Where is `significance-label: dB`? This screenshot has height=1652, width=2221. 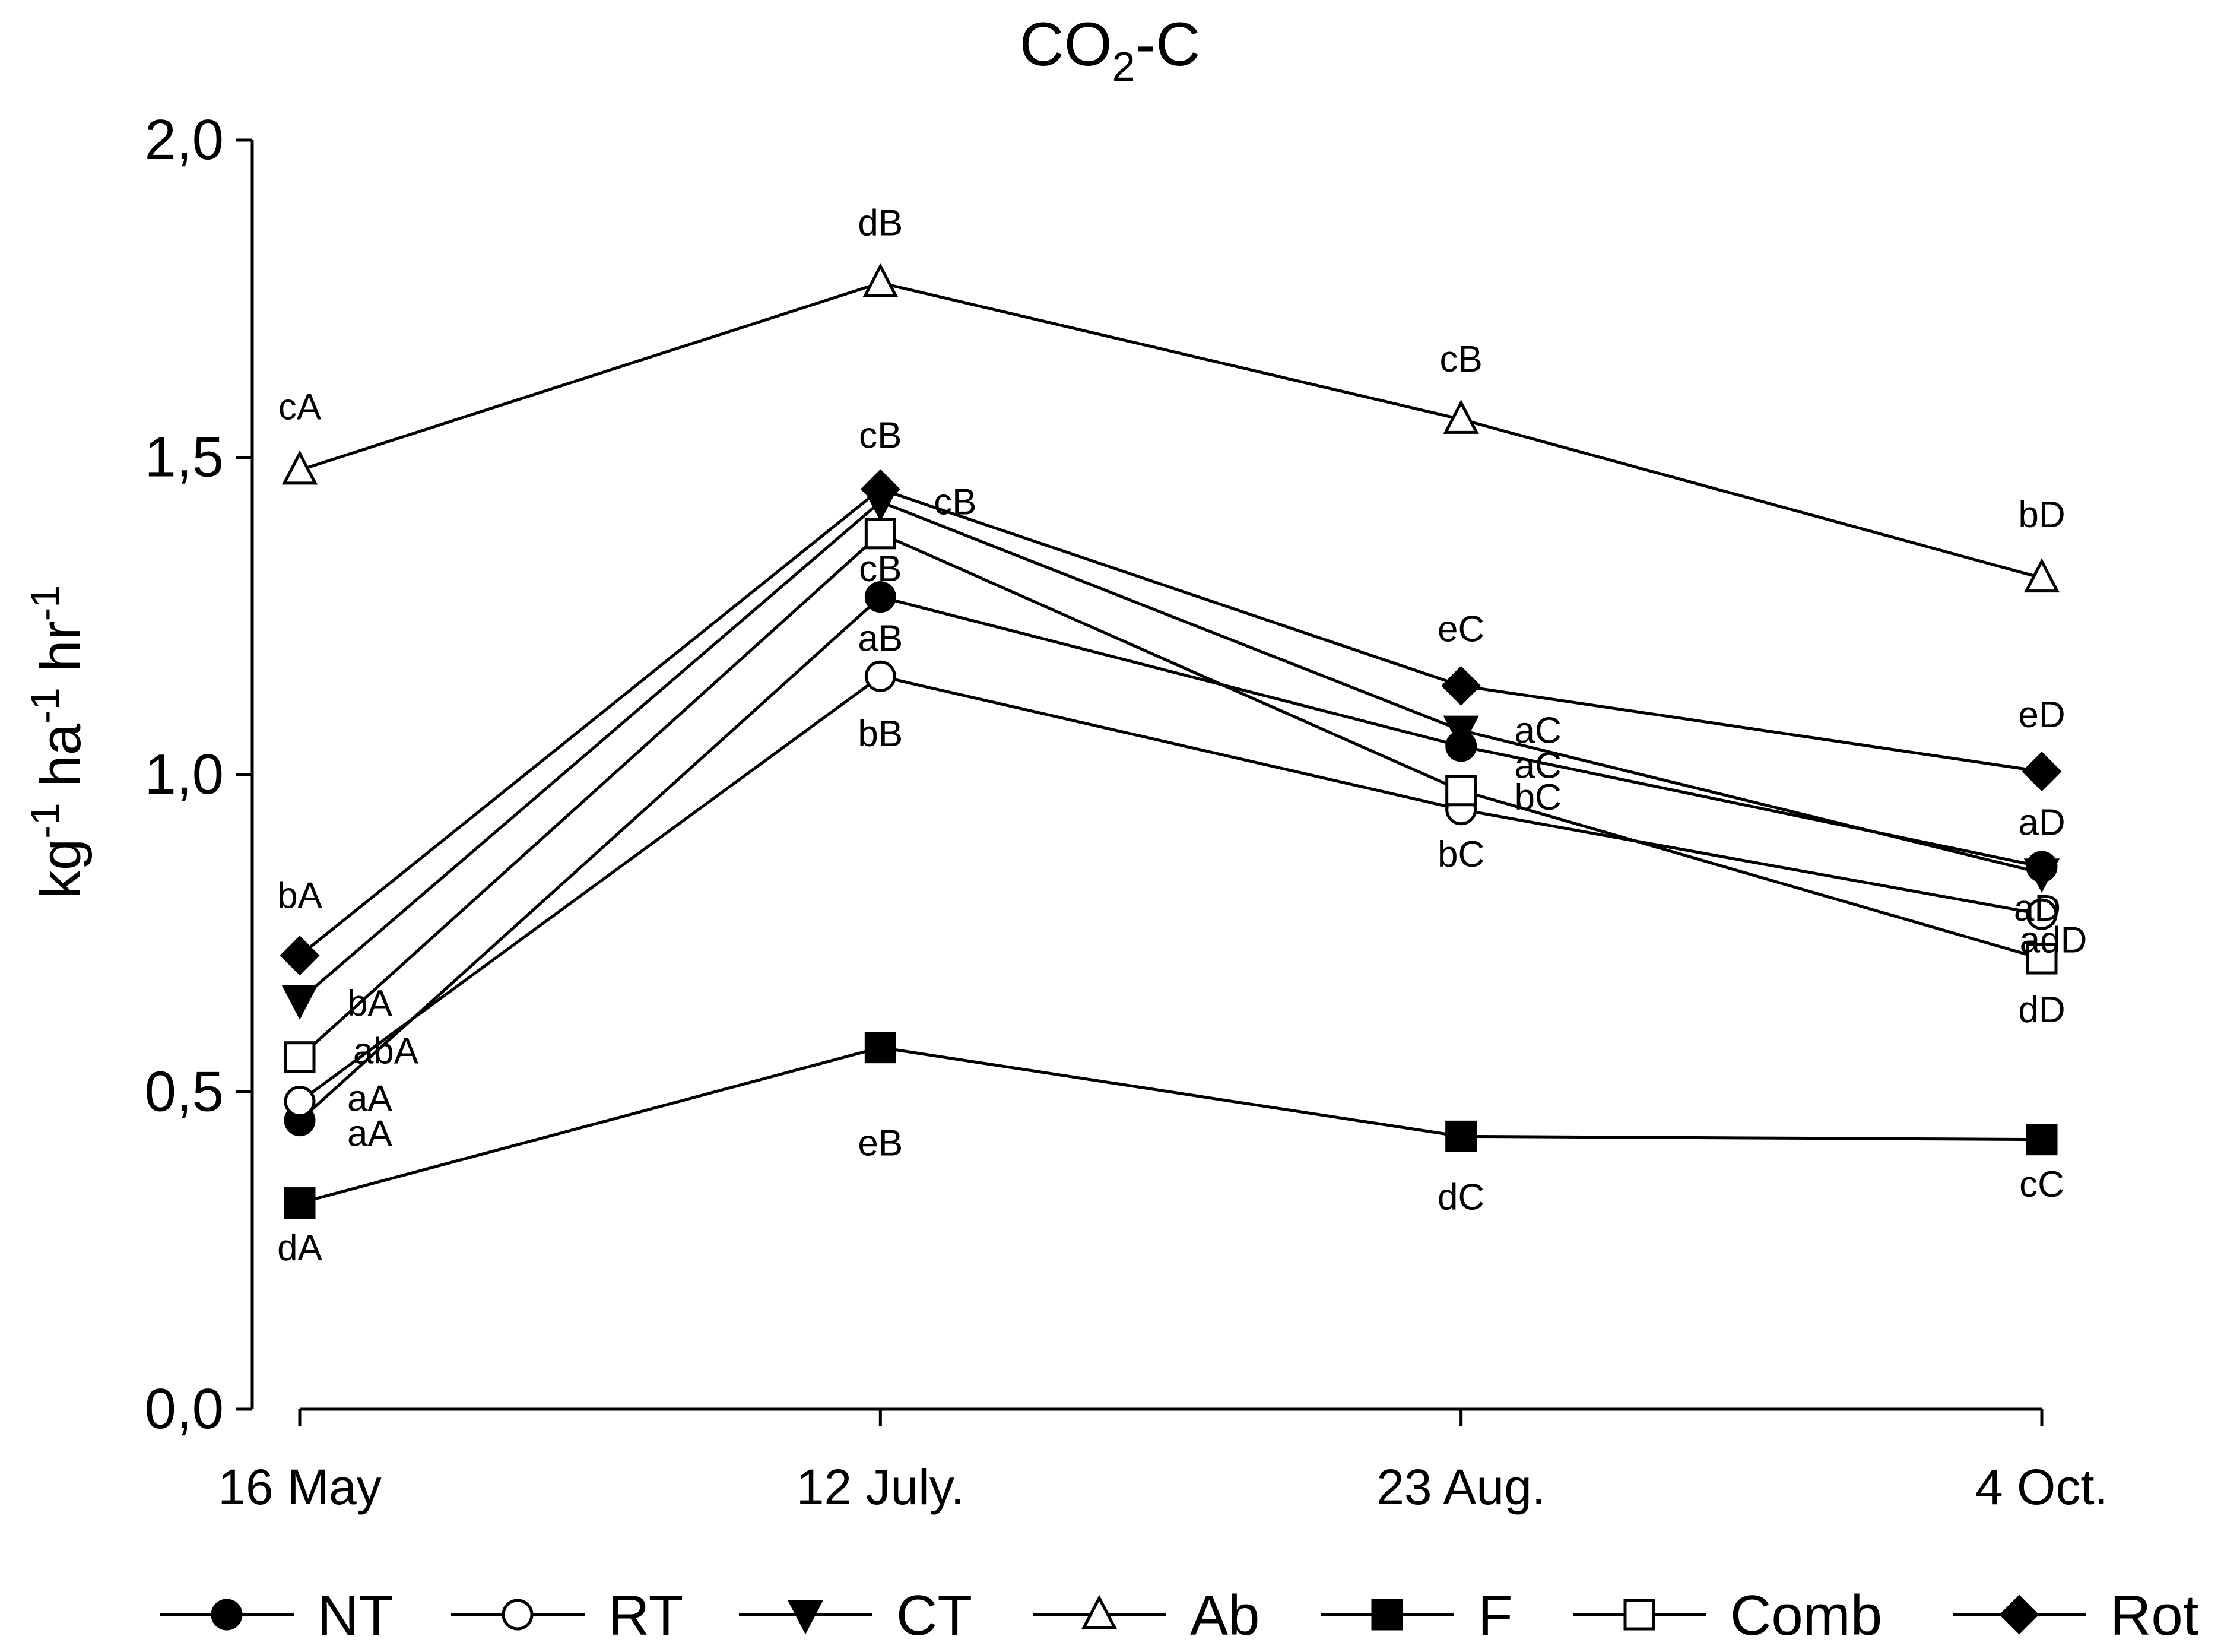 significance-label: dB is located at coordinates (880, 223).